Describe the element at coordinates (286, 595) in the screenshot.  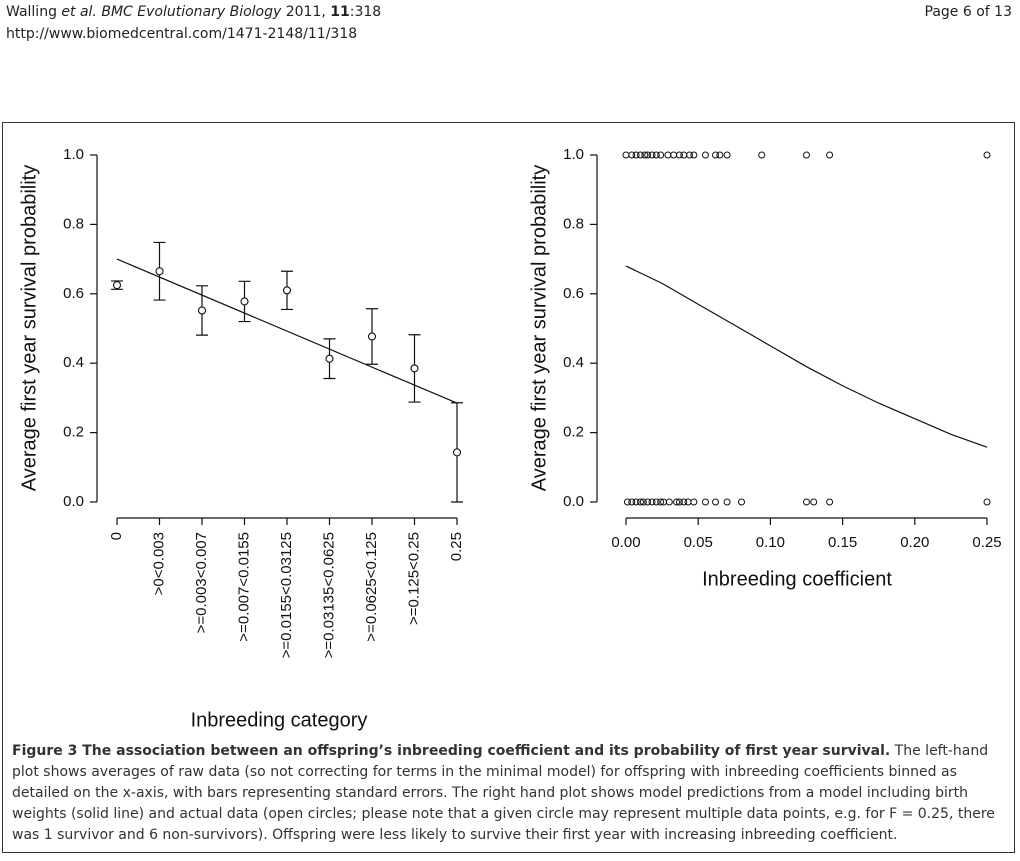
I see `x-tick-label: >=0.0155<0.03125` at that location.